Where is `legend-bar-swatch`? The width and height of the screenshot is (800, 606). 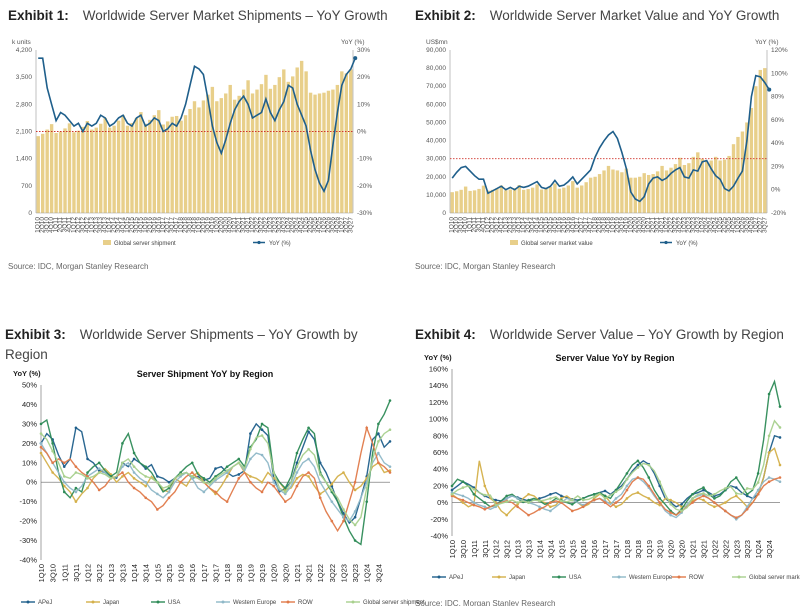 legend-bar-swatch is located at coordinates (107, 242).